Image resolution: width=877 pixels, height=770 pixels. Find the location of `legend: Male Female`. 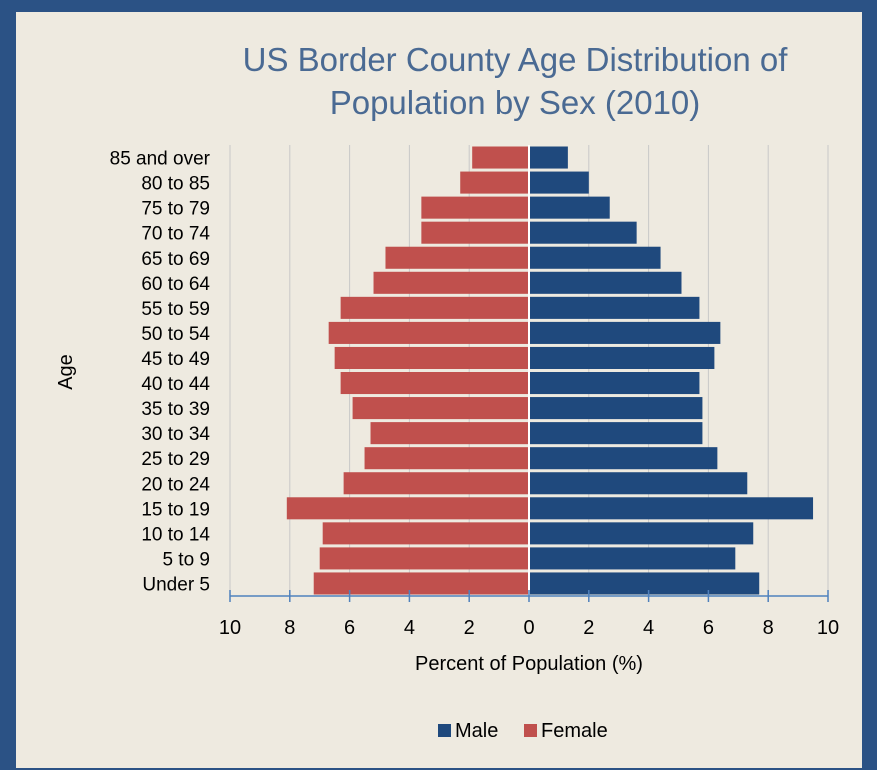

legend: Male Female is located at coordinates (523, 731).